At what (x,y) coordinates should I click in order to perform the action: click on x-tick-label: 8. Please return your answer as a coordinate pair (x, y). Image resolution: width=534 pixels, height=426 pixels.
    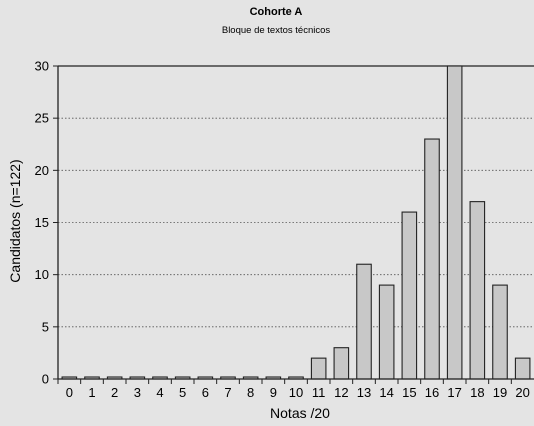
    Looking at the image, I should click on (250, 392).